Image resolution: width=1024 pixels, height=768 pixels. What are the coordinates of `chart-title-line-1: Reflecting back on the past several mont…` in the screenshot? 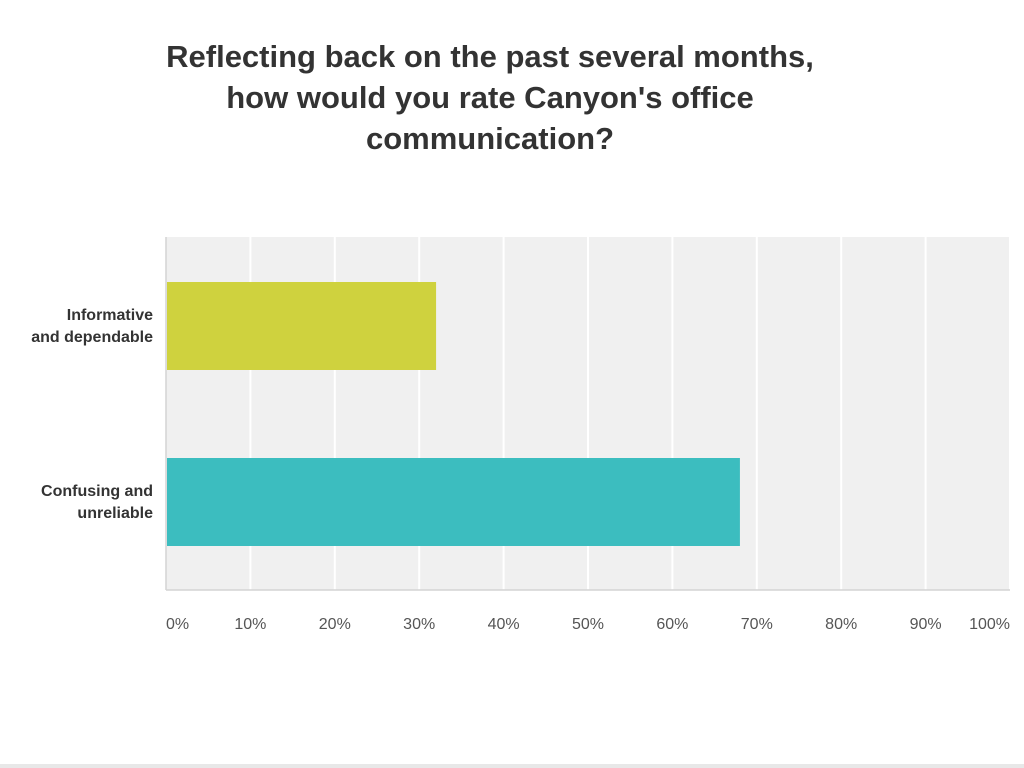 It's located at (490, 56).